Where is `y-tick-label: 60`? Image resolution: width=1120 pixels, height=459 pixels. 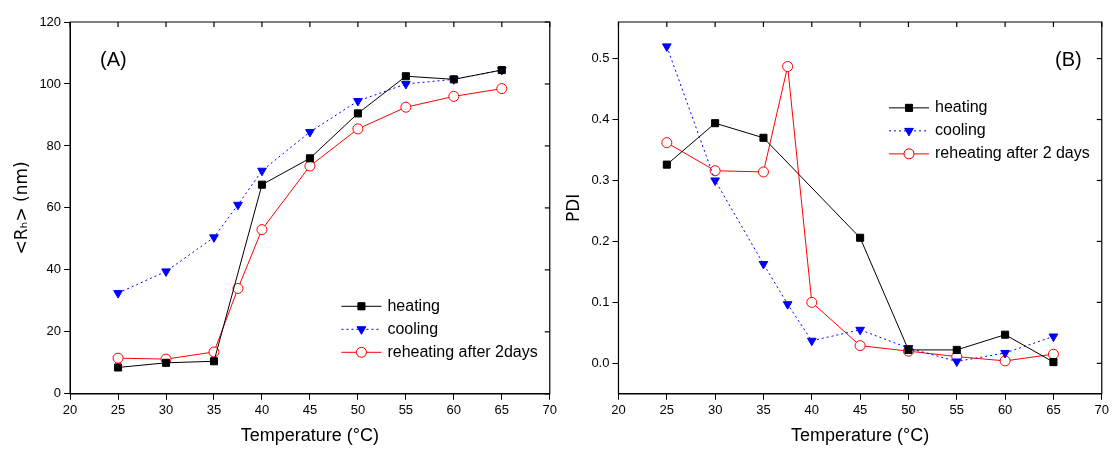 y-tick-label: 60 is located at coordinates (54, 207).